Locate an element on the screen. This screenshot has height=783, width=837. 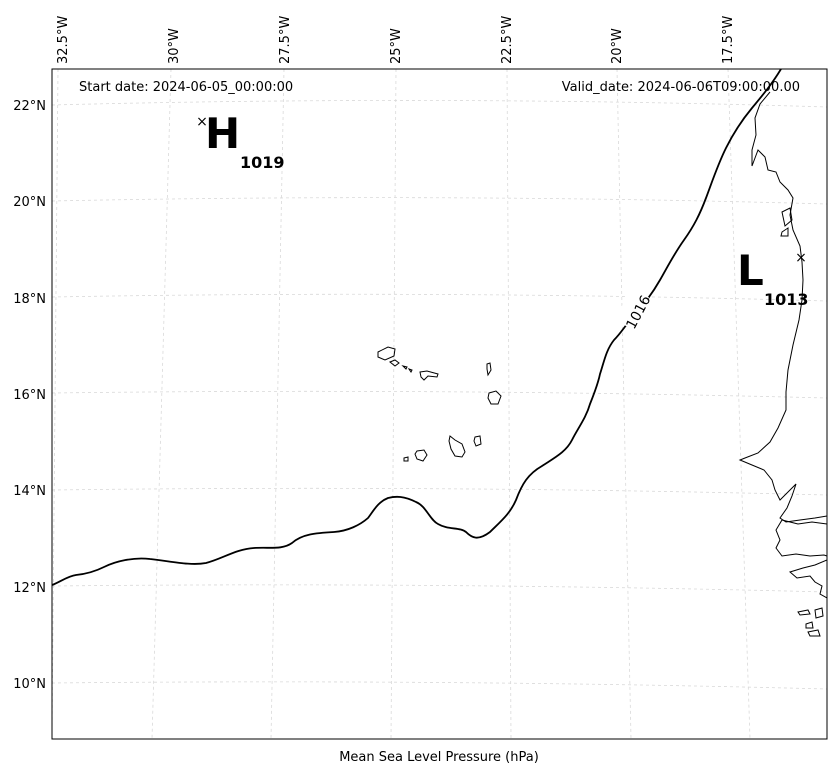
lon-tick-label: 32.5°W is located at coordinates (63, 40).